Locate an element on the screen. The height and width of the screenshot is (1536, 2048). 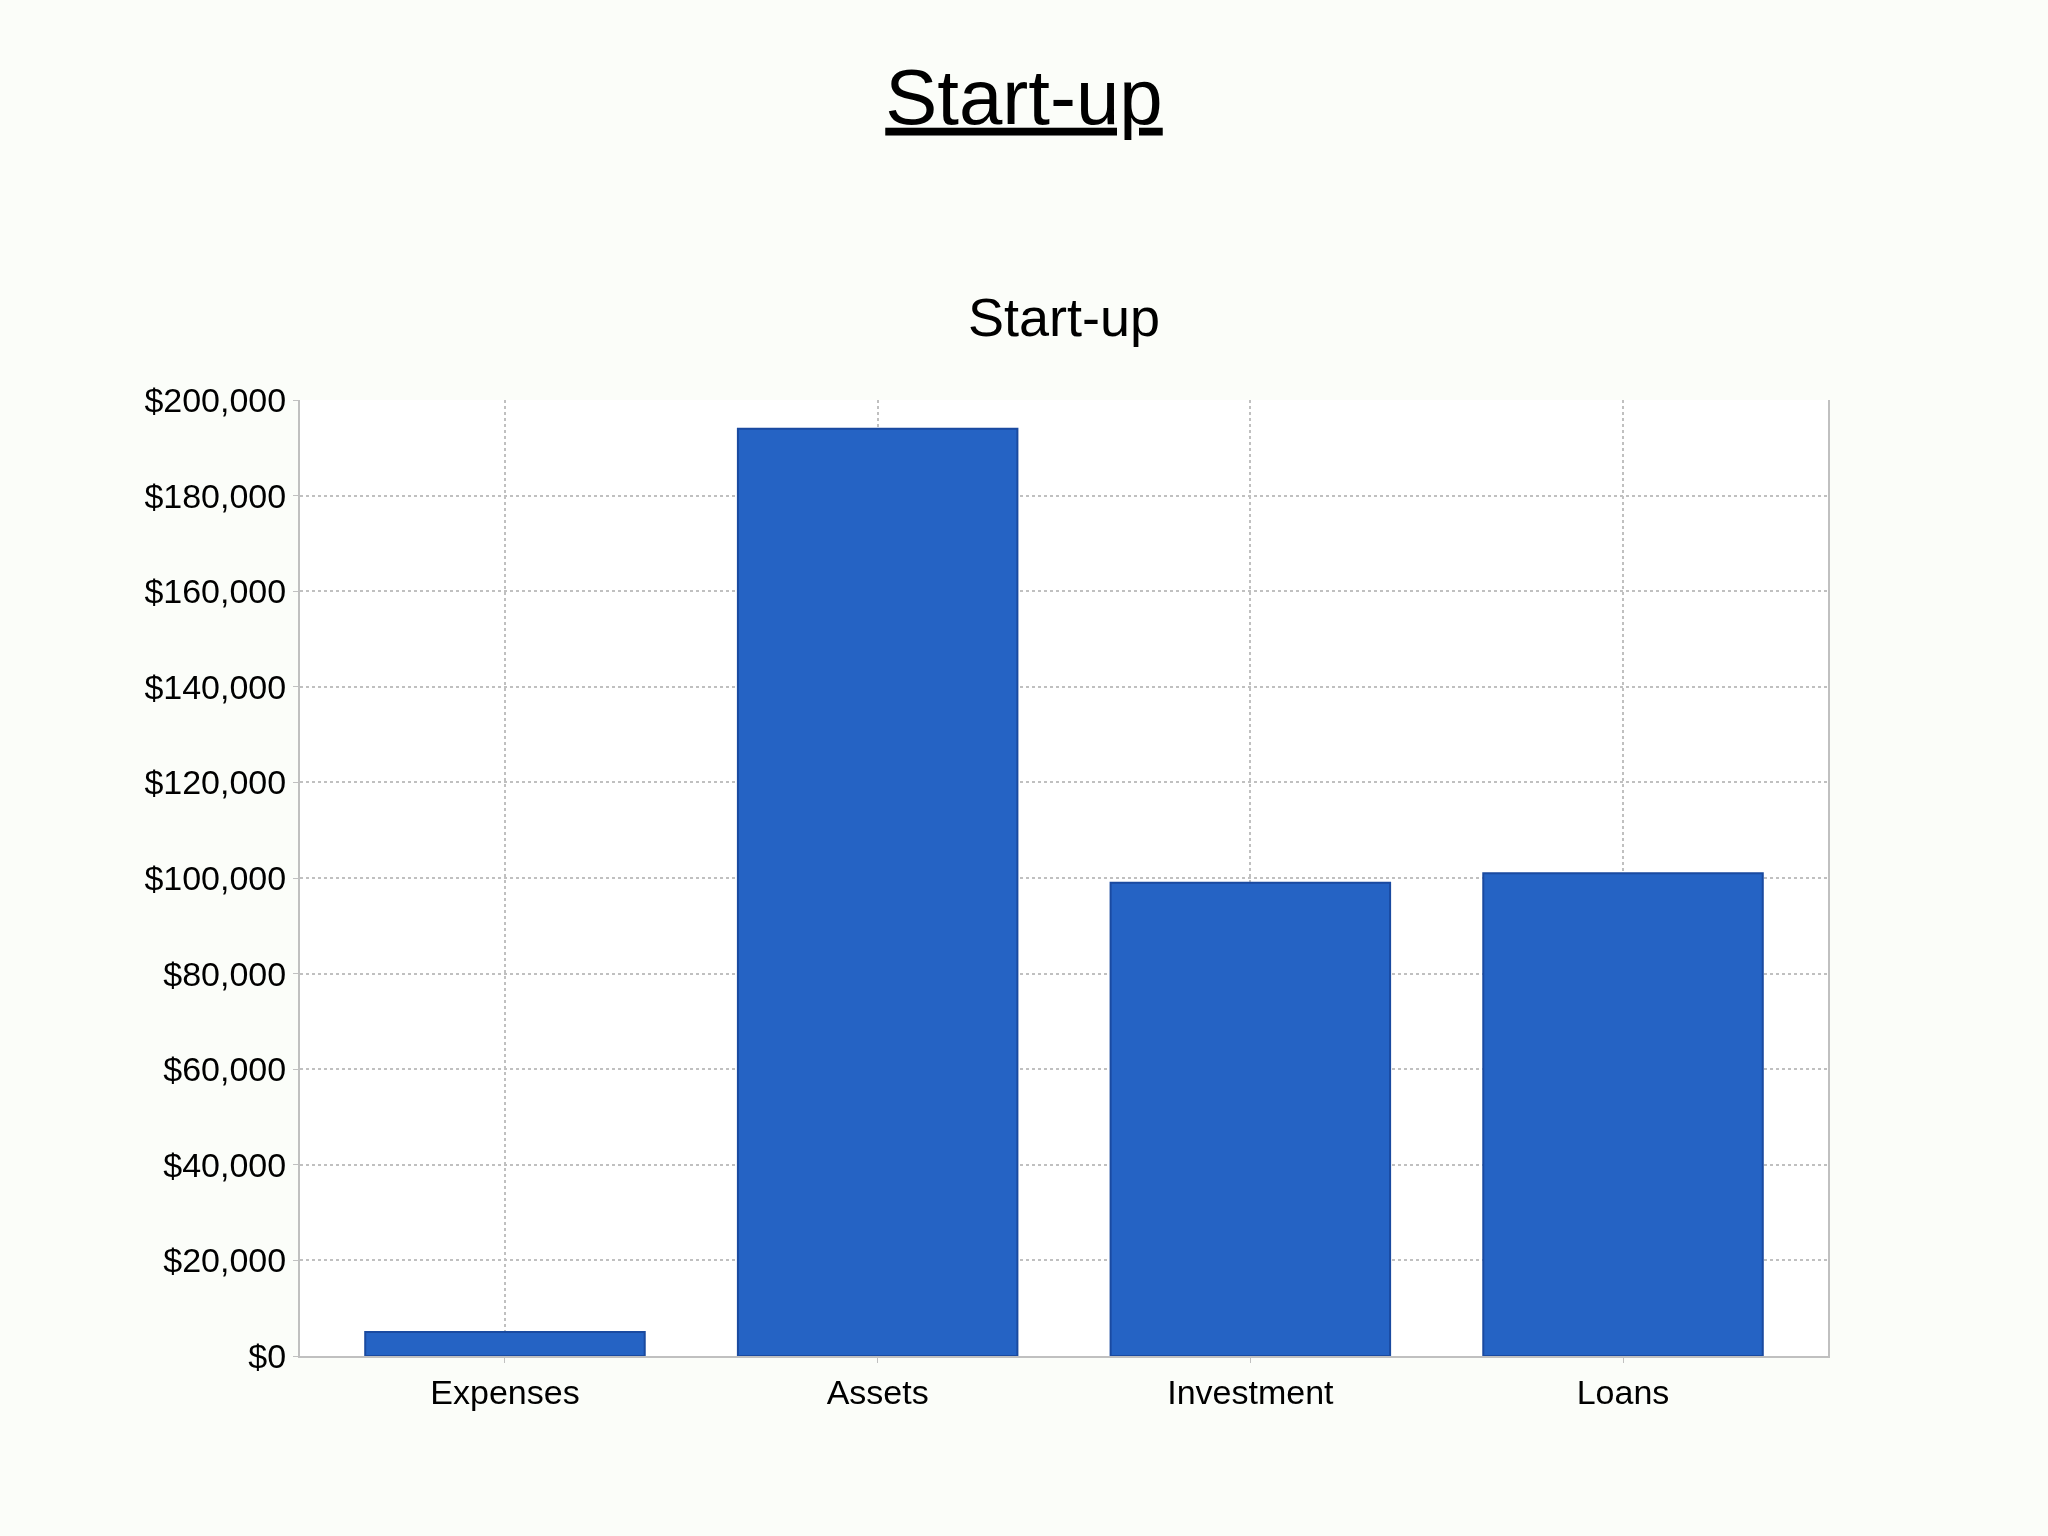
y-tick-label: $60,000 is located at coordinates (225, 1069).